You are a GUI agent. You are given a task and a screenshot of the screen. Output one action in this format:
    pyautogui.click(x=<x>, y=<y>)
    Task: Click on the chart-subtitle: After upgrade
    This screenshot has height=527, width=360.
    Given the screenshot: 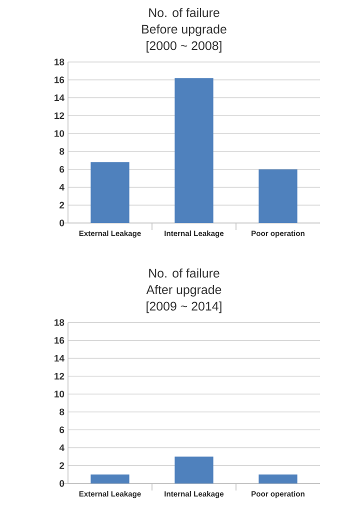 What is the action you would take?
    pyautogui.click(x=184, y=290)
    